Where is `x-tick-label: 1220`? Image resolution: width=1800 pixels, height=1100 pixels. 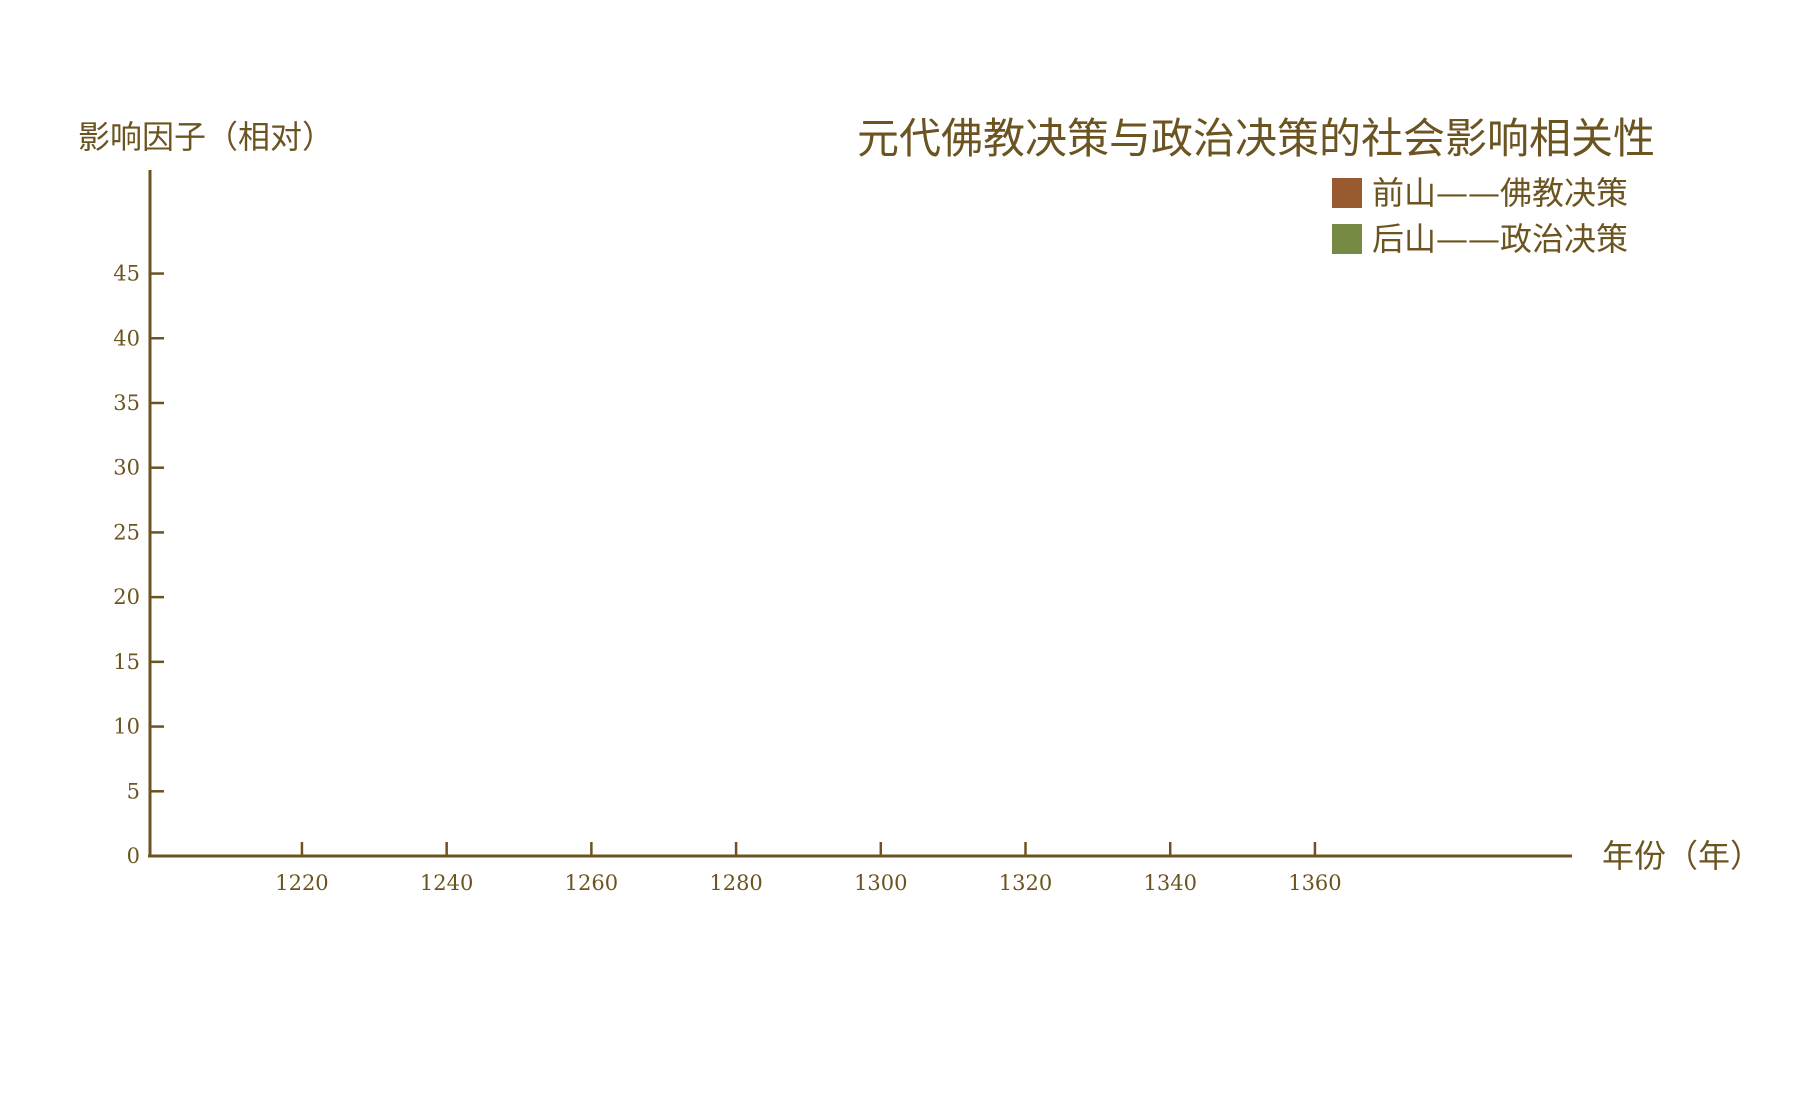 x-tick-label: 1220 is located at coordinates (301, 883).